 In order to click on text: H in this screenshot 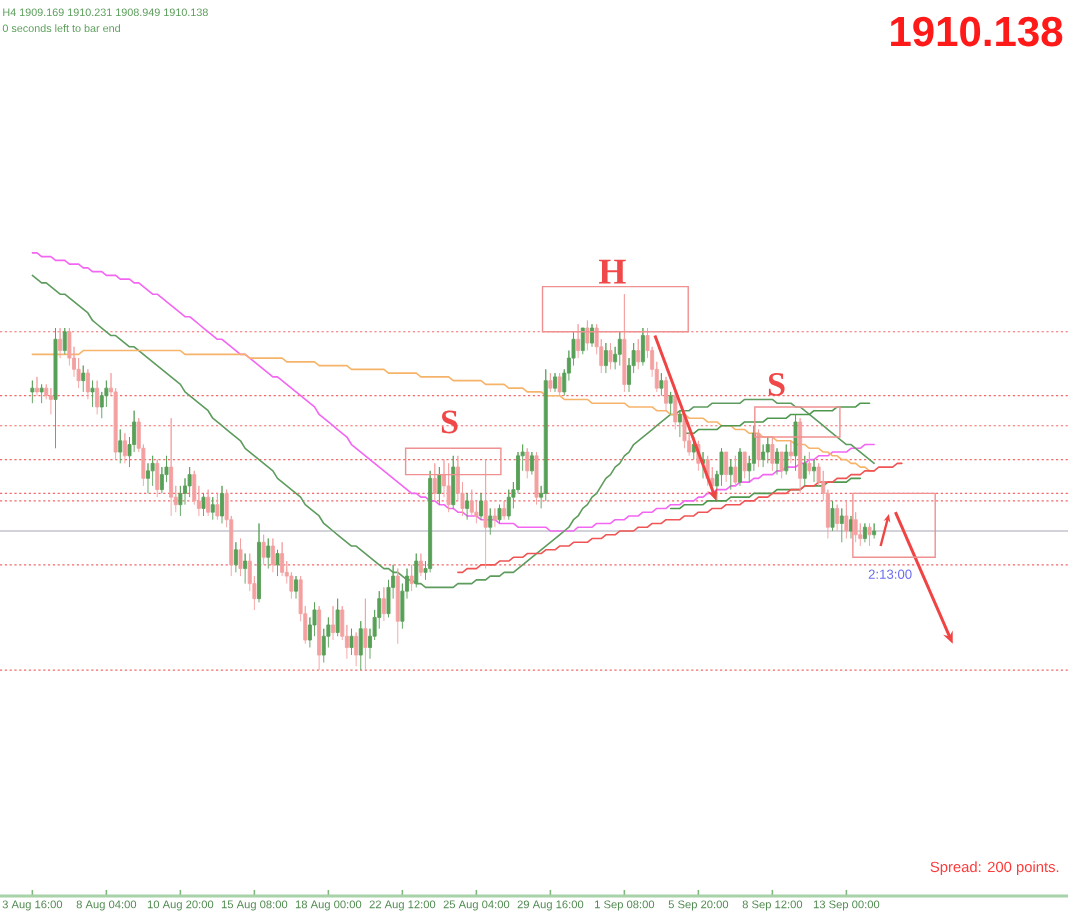, I will do `click(612, 271)`.